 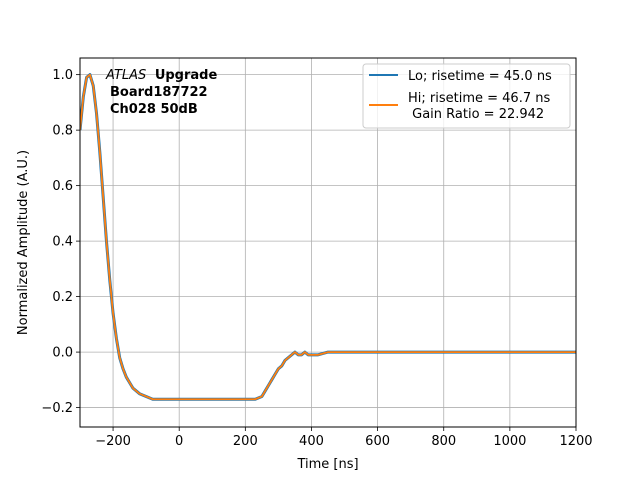 I want to click on y-tick-label: 0.4, so click(x=62, y=242).